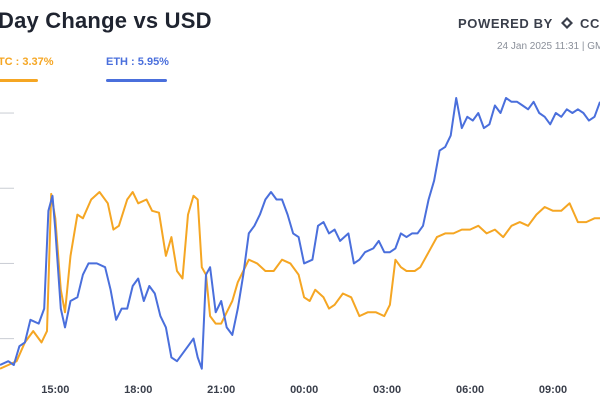 The image size is (600, 400). I want to click on x-tick-label: 03:00, so click(387, 390).